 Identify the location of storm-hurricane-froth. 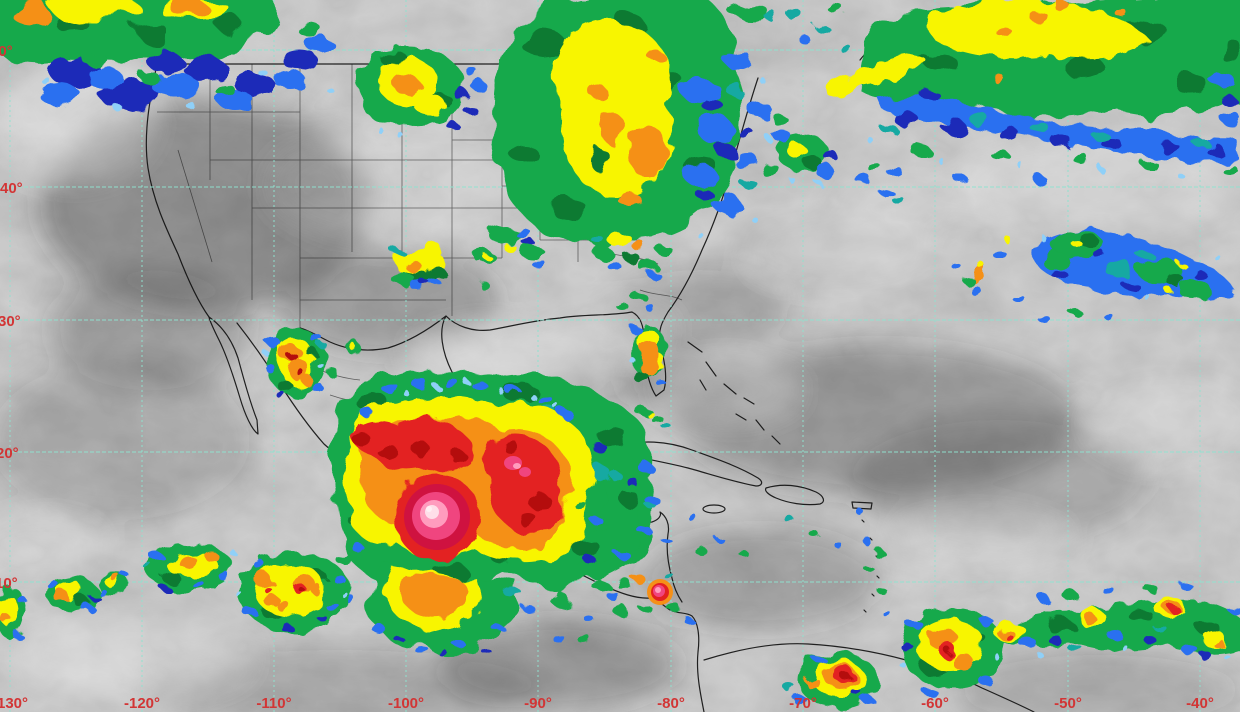
(501, 518).